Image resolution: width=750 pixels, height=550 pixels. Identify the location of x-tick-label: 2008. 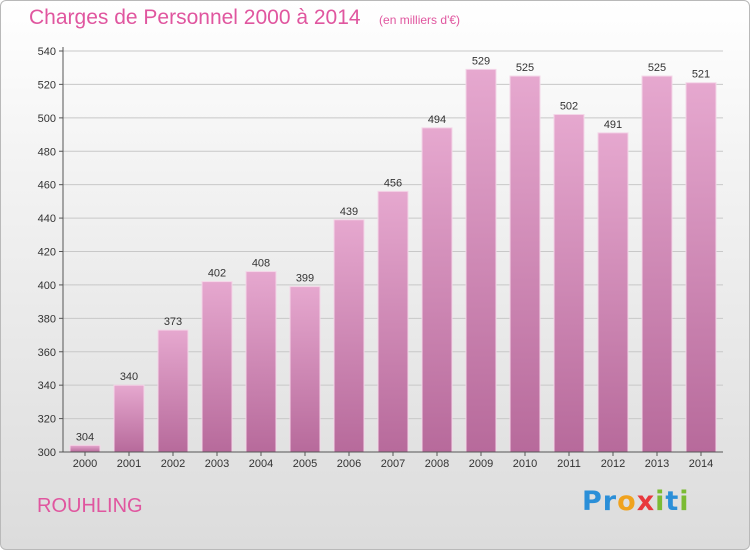
(437, 464).